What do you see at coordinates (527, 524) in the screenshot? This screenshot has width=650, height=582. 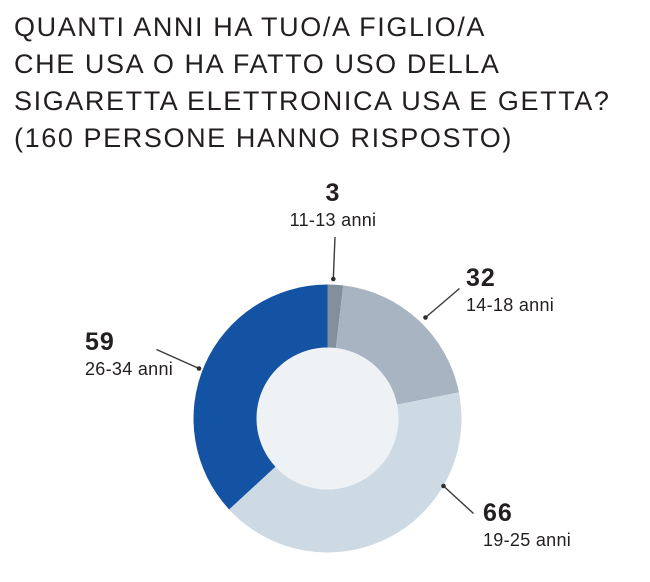 I see `segment-label-19-25-anni: 66 19-25 anni` at bounding box center [527, 524].